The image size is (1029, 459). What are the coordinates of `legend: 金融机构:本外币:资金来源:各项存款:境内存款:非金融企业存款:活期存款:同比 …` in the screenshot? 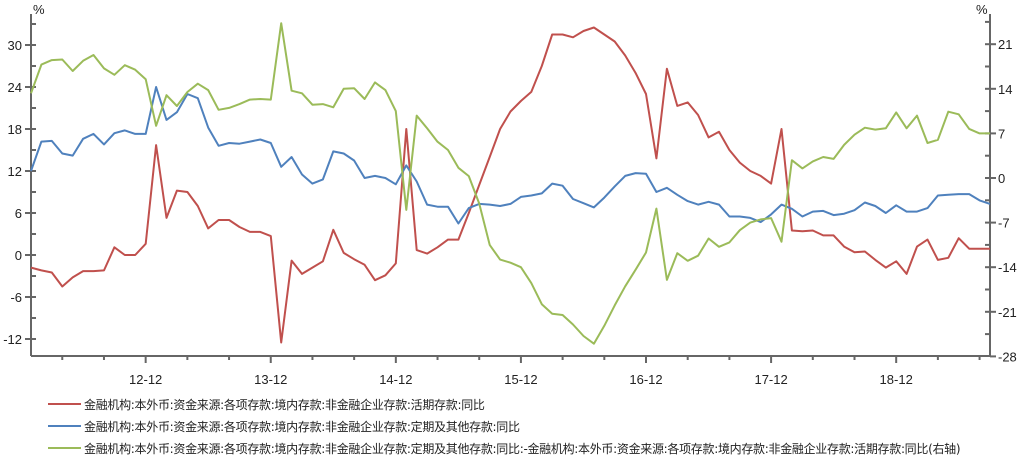 It's located at (504, 426).